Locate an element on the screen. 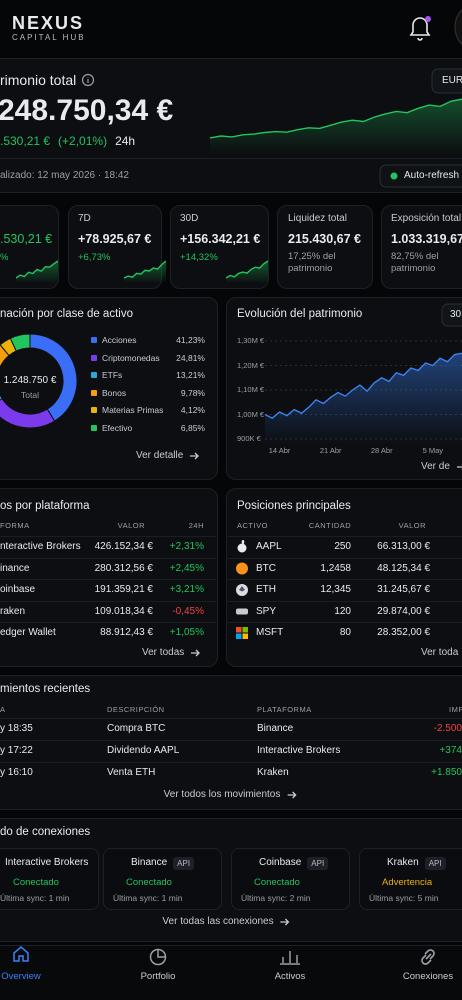 This screenshot has height=1000, width=462. connection-name: Coinbase is located at coordinates (280, 862).